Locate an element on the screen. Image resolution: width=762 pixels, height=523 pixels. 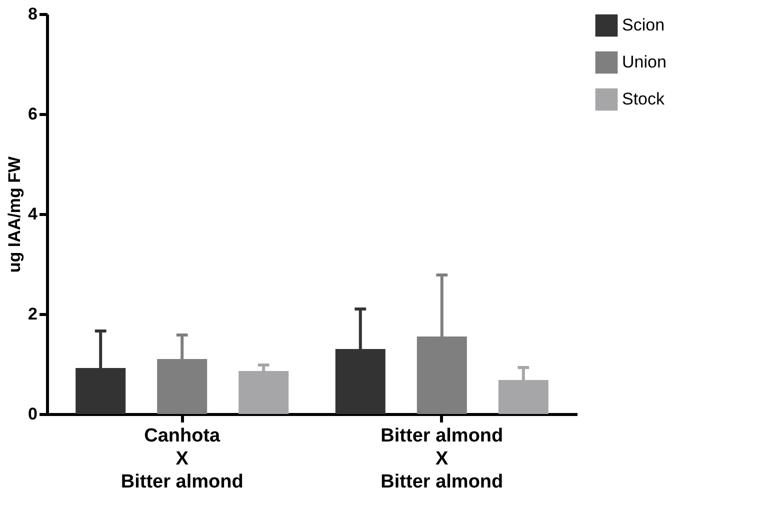
y-axis-title: ug IAA/mg FW is located at coordinates (14, 214).